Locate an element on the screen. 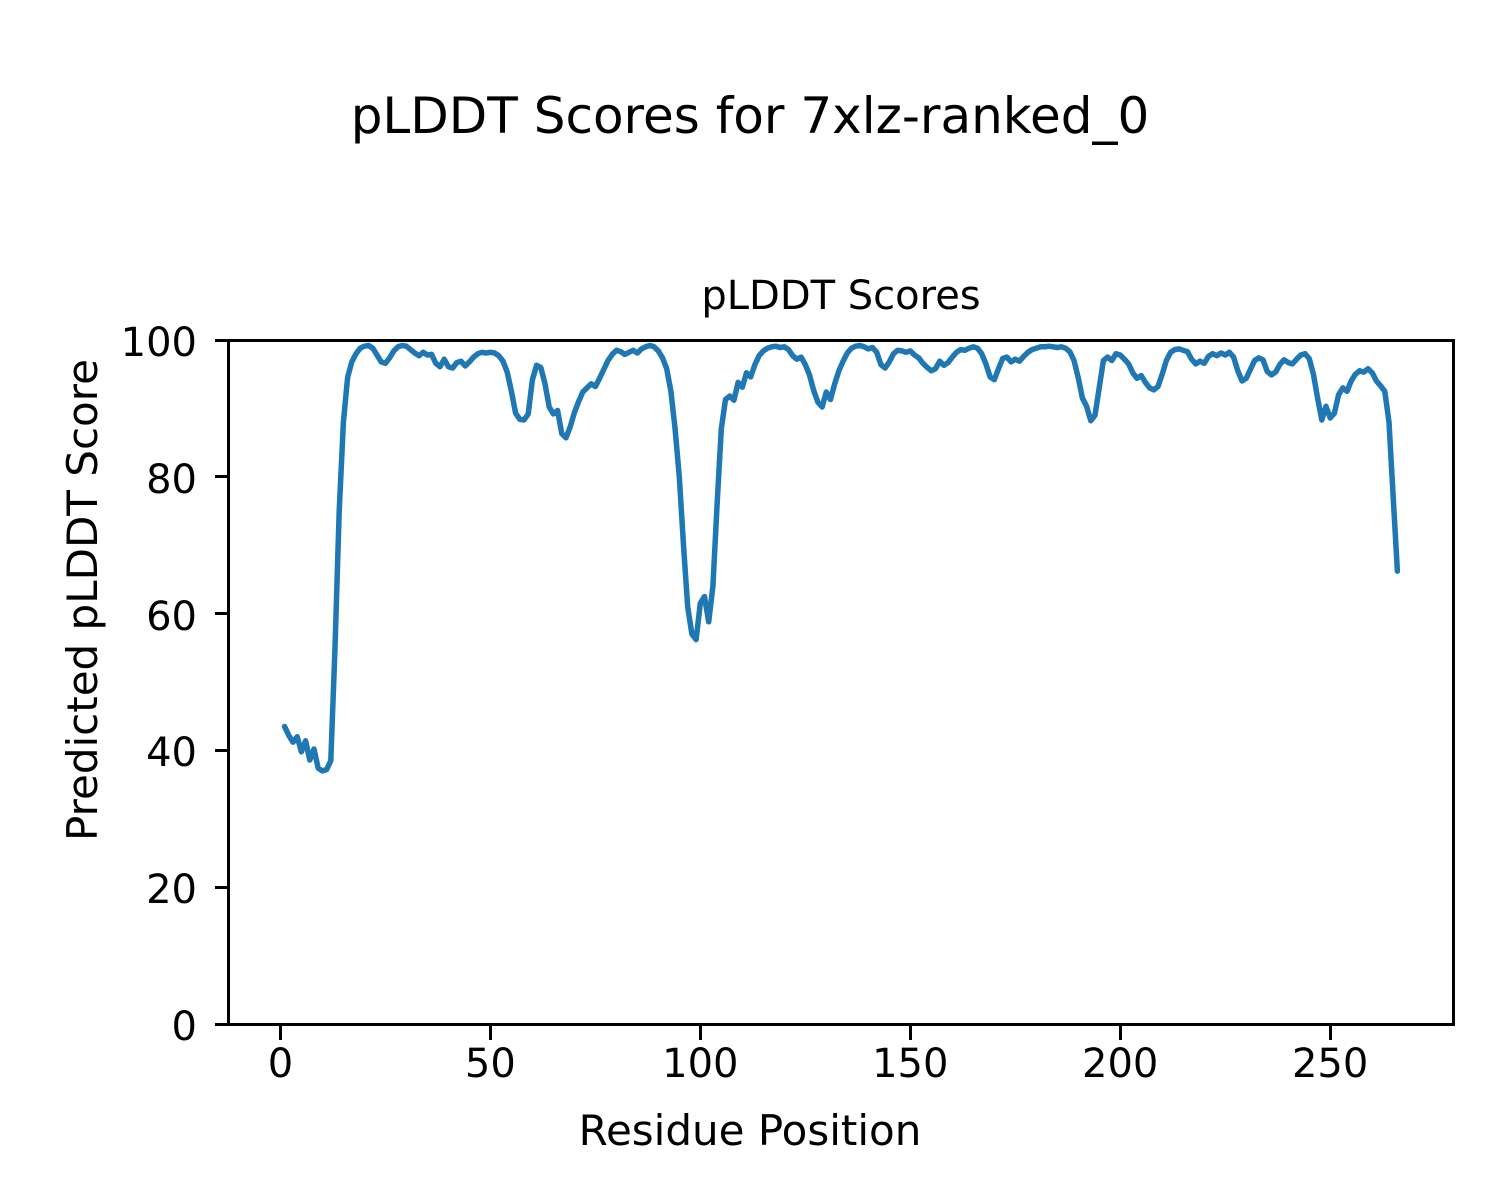 The image size is (1500, 1200). x-tick-label: 250 is located at coordinates (1330, 1064).